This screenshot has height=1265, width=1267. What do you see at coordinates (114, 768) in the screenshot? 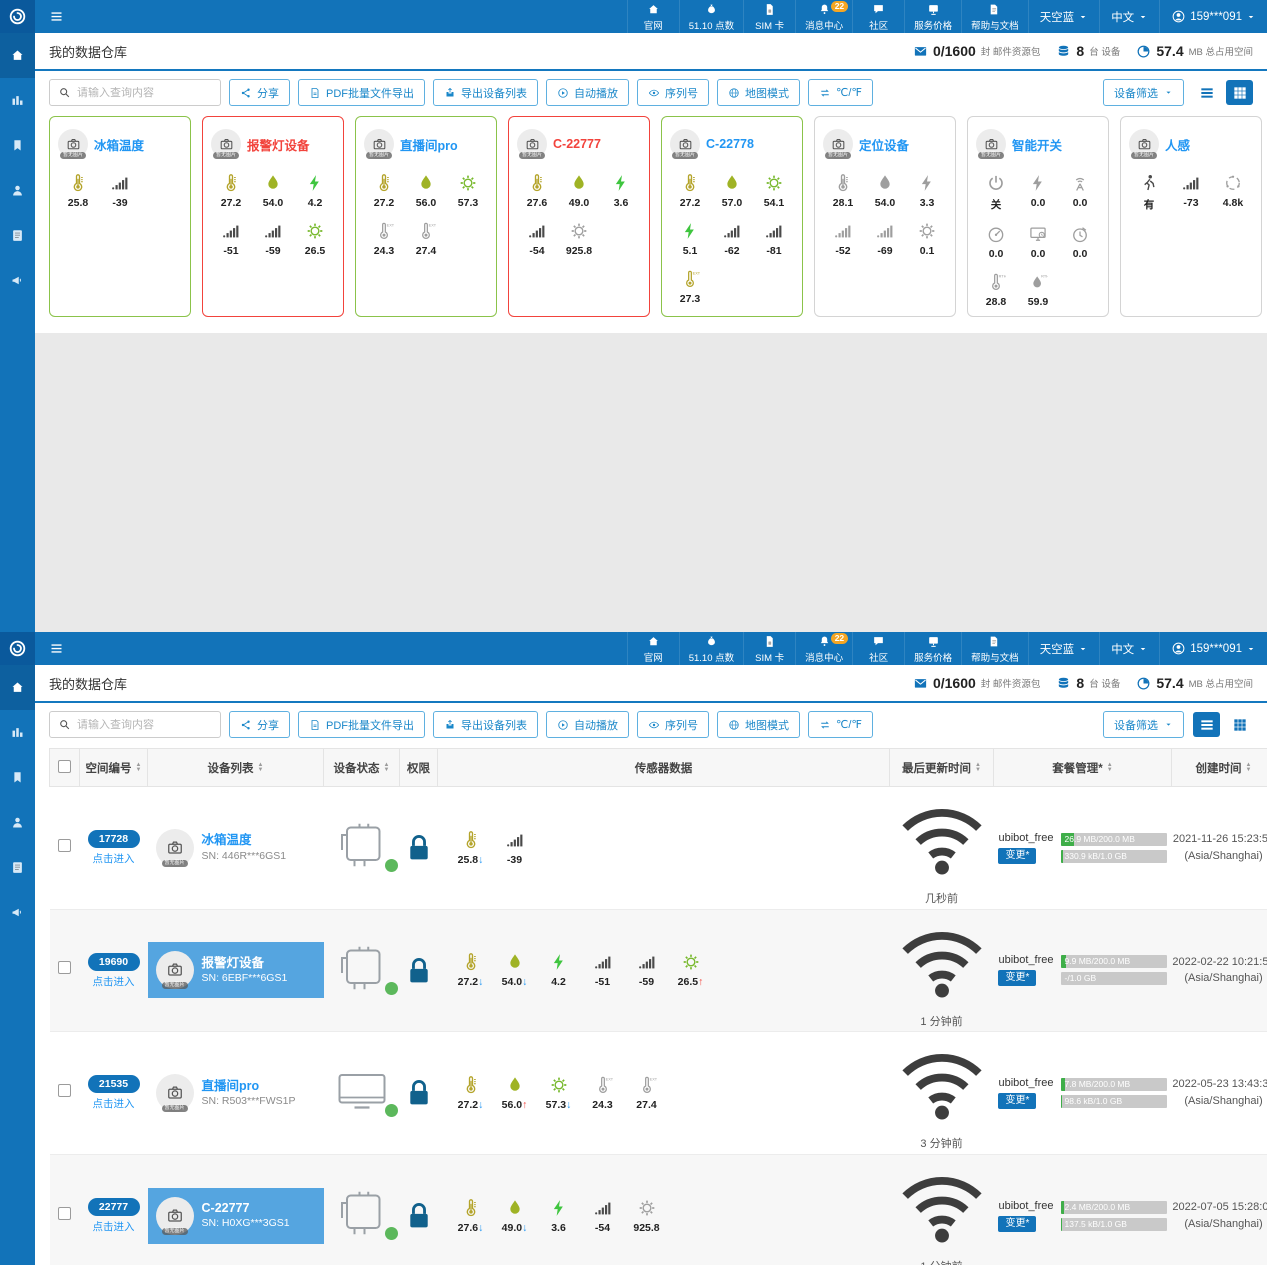
I see `column-header-inner: 空间编号 ▲ ▼` at bounding box center [114, 768].